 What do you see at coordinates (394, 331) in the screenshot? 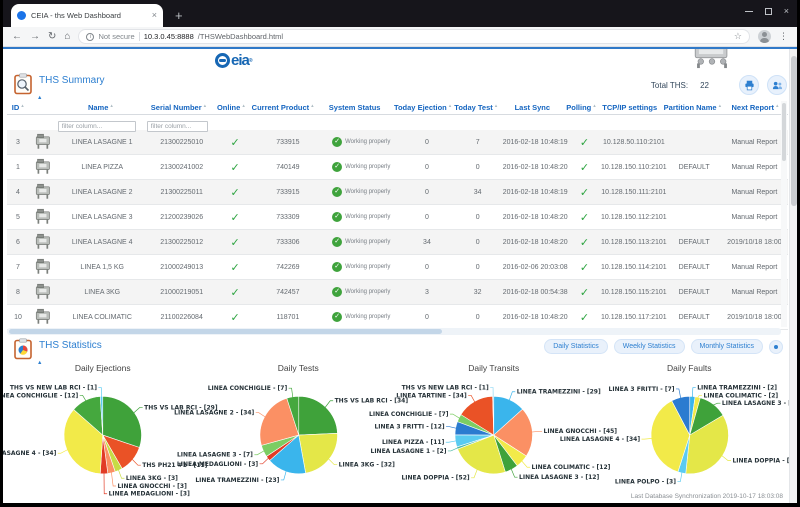
I see `table-horizontal-scrollbar` at bounding box center [394, 331].